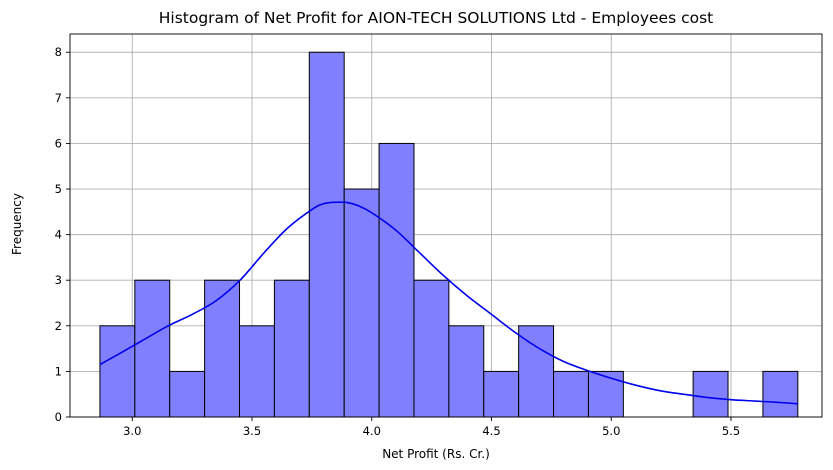  I want to click on y-tick-label: 2, so click(58, 326).